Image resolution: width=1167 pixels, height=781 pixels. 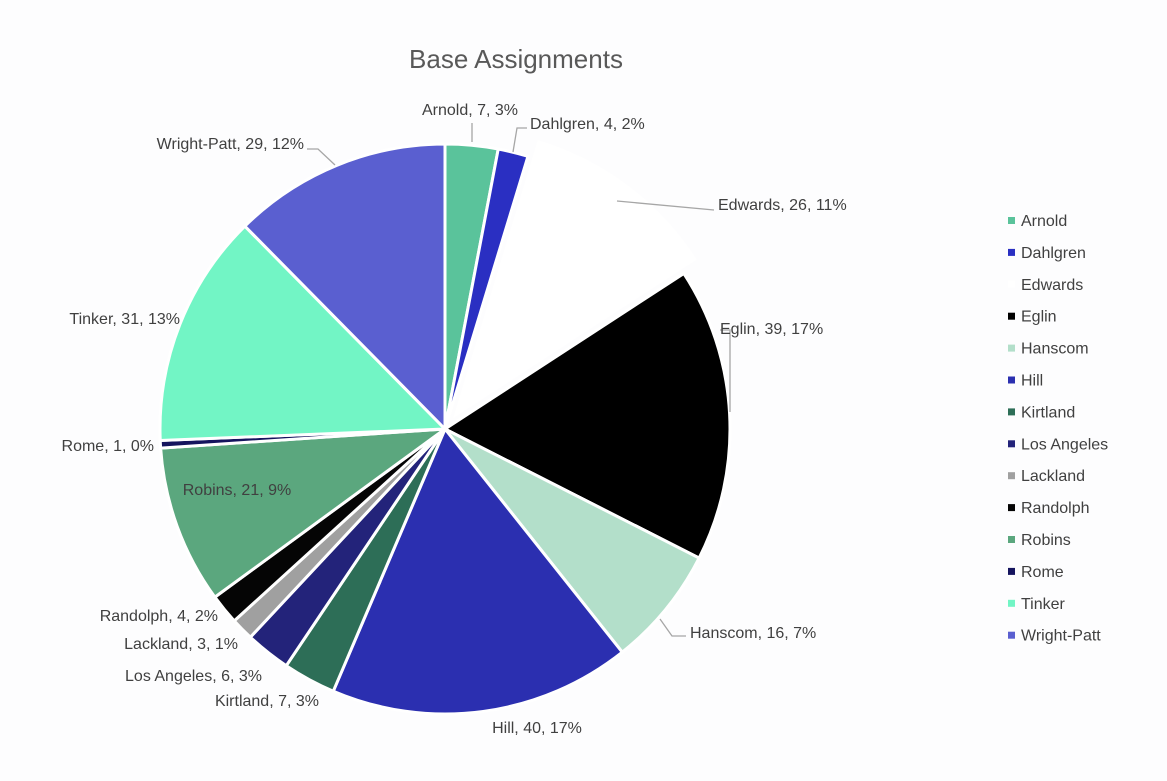 I want to click on legend-marker-eglin, so click(x=1011, y=316).